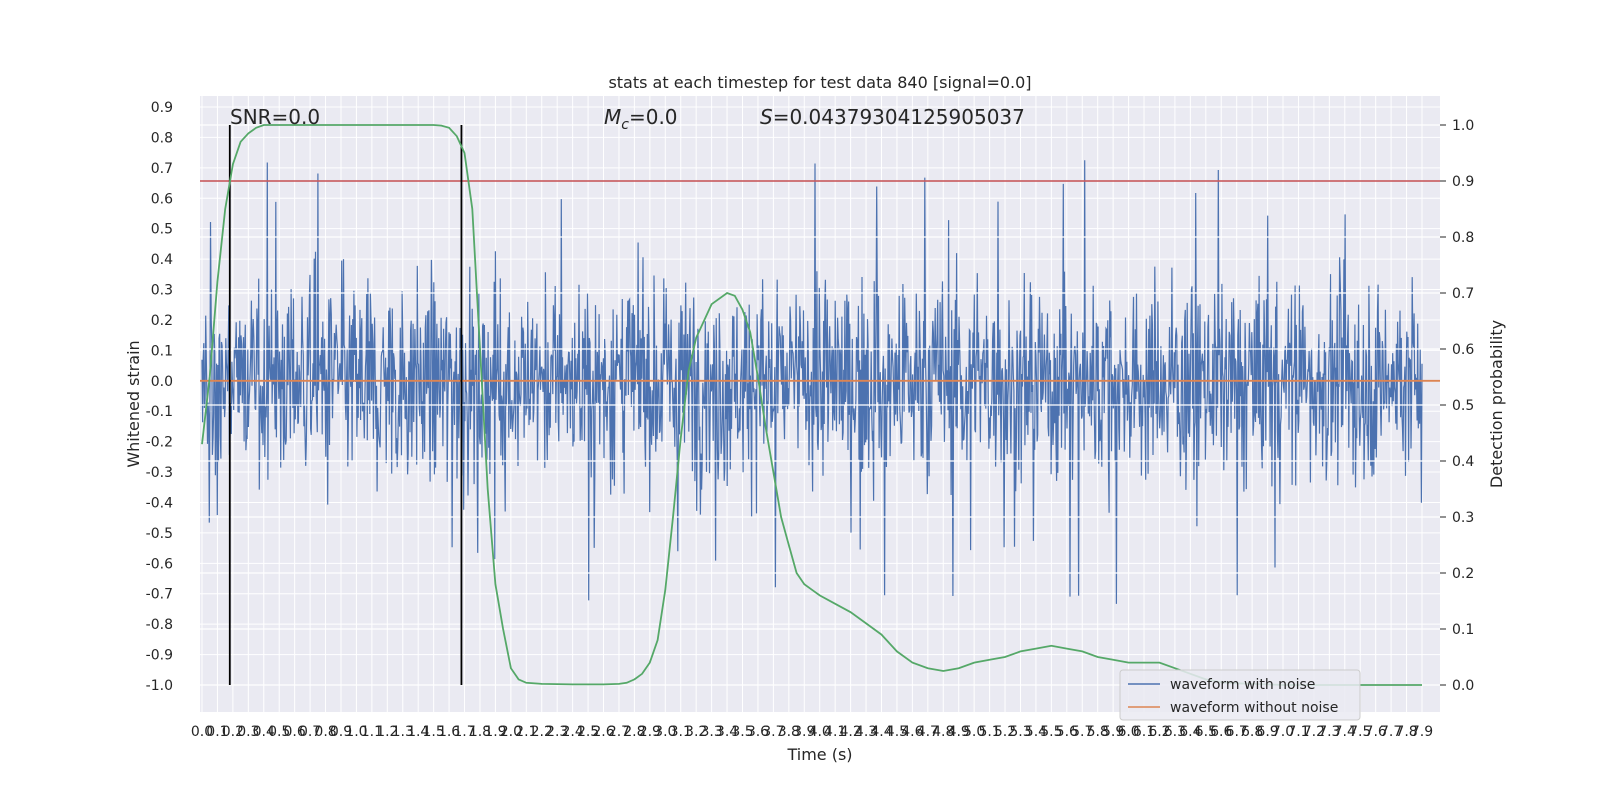 The height and width of the screenshot is (800, 1600). Describe the element at coordinates (711, 732) in the screenshot. I see `x-tick-label: 3.3` at that location.